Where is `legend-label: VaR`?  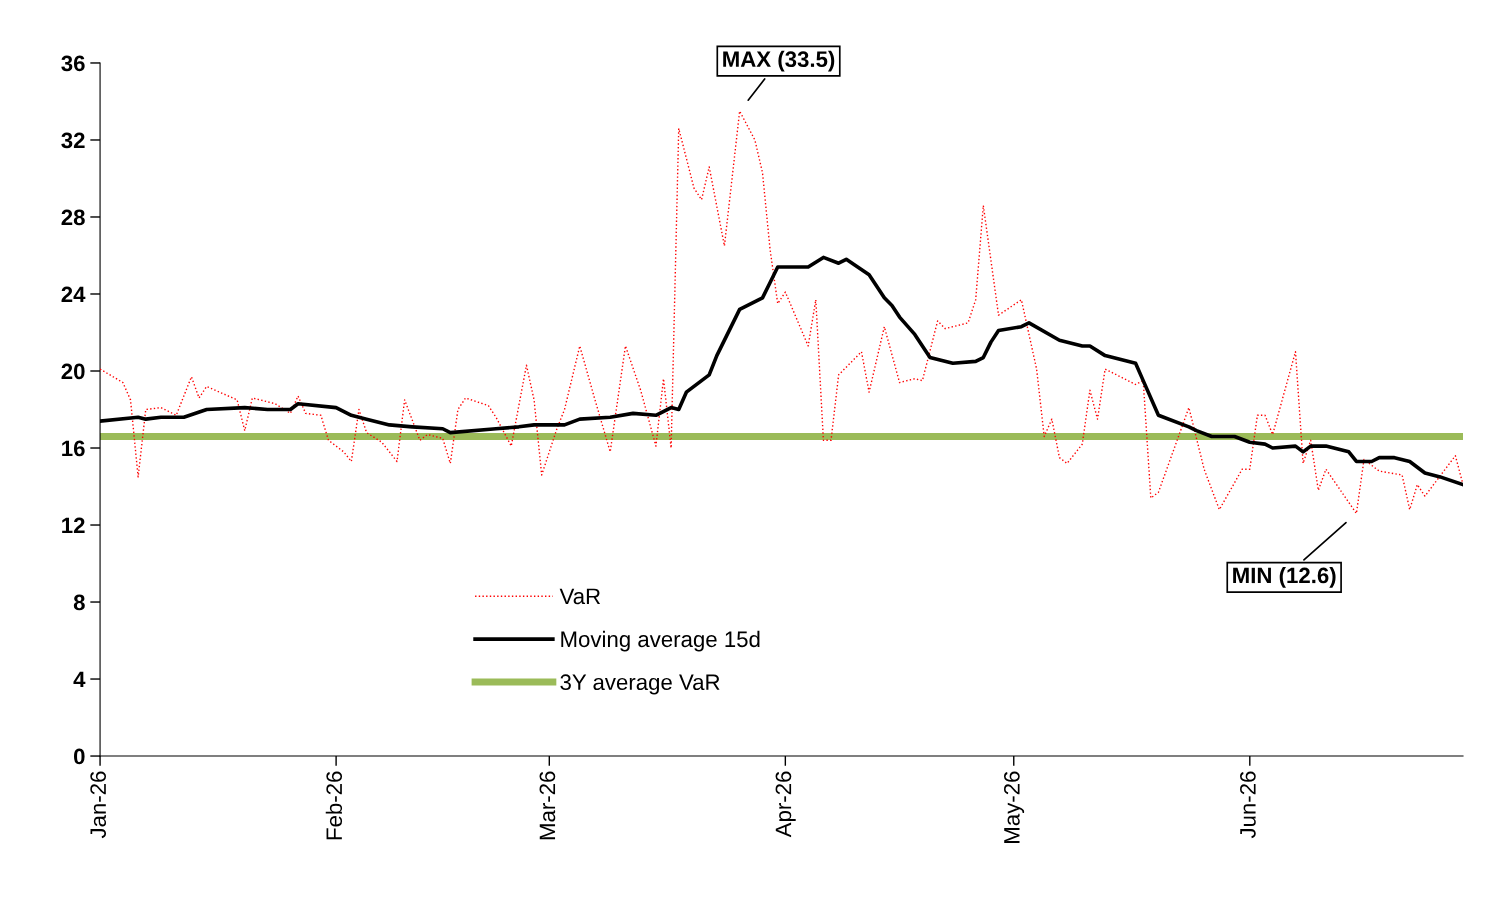 legend-label: VaR is located at coordinates (580, 596).